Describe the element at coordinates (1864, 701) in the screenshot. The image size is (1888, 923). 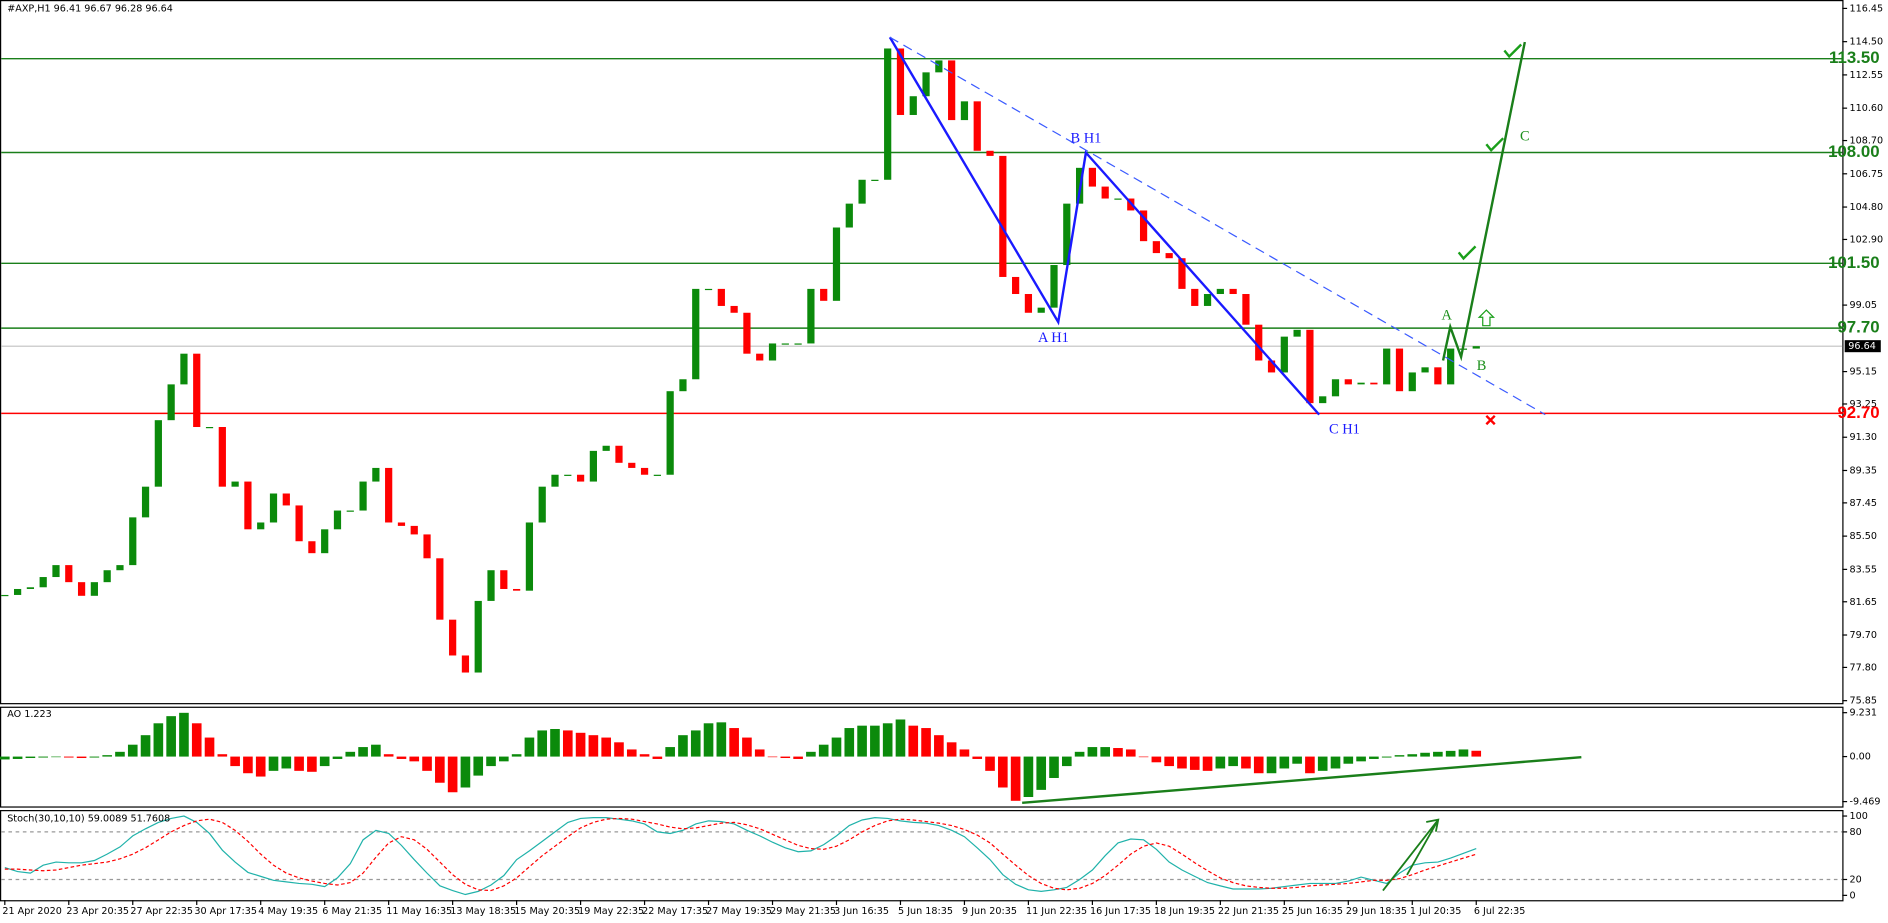
I see `y-tick-label: 75.85` at that location.